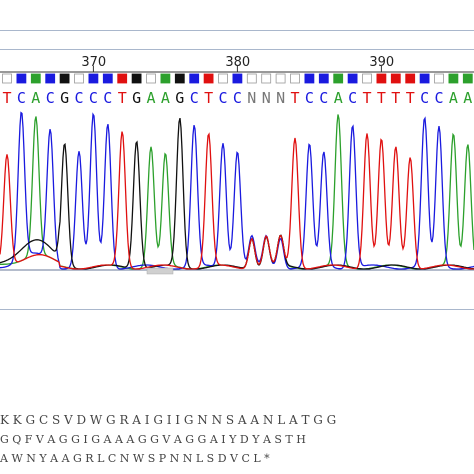  I want to click on position-ruler: 360370380390, so click(237, 64).